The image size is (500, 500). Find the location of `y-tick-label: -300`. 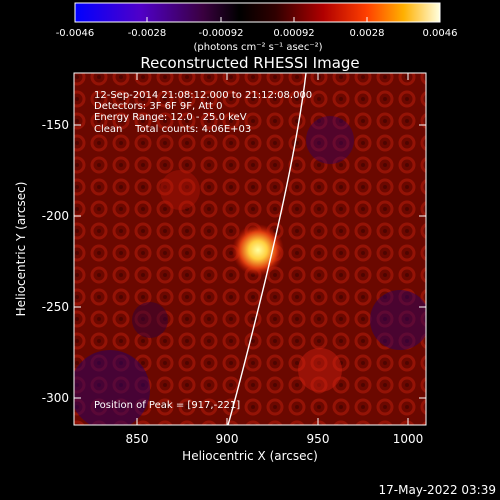

y-tick-label: -300 is located at coordinates (55, 398).